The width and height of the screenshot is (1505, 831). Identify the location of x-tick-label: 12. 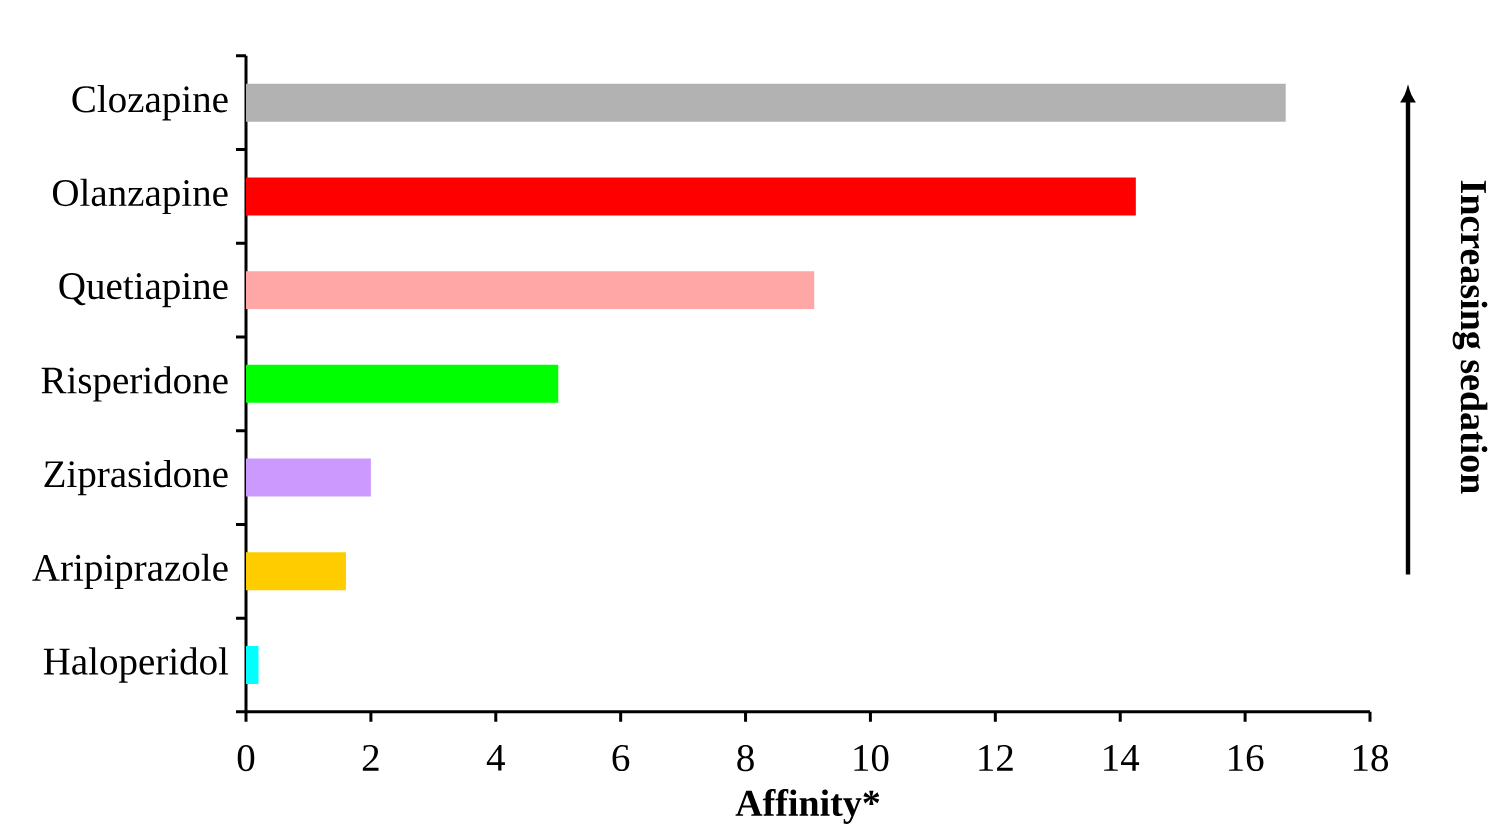
(996, 758).